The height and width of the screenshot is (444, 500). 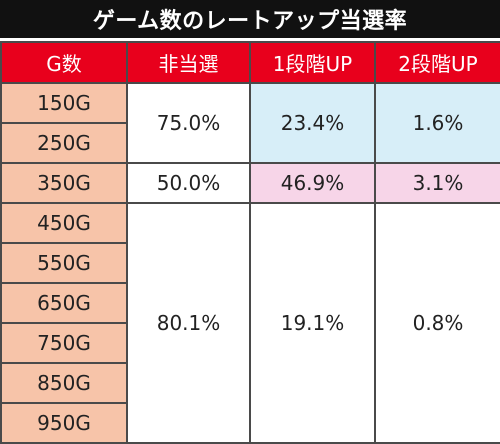 What do you see at coordinates (250, 303) in the screenshot?
I see `table-row: 650G` at bounding box center [250, 303].